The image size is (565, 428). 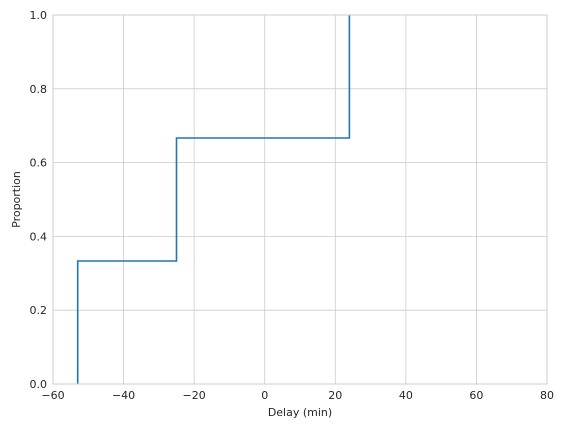 I want to click on y-tick-label: 0.2, so click(x=39, y=310).